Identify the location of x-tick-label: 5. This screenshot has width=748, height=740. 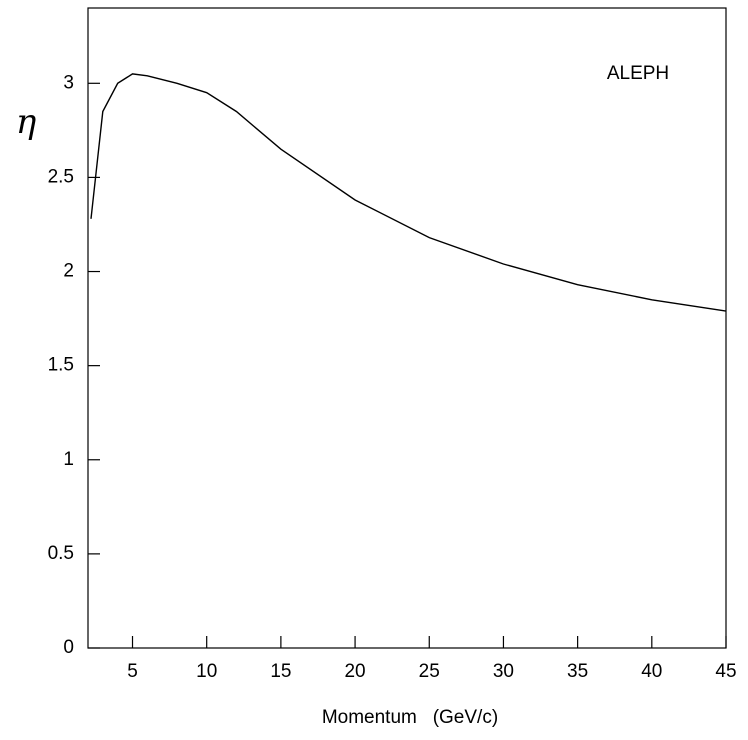
(132, 671).